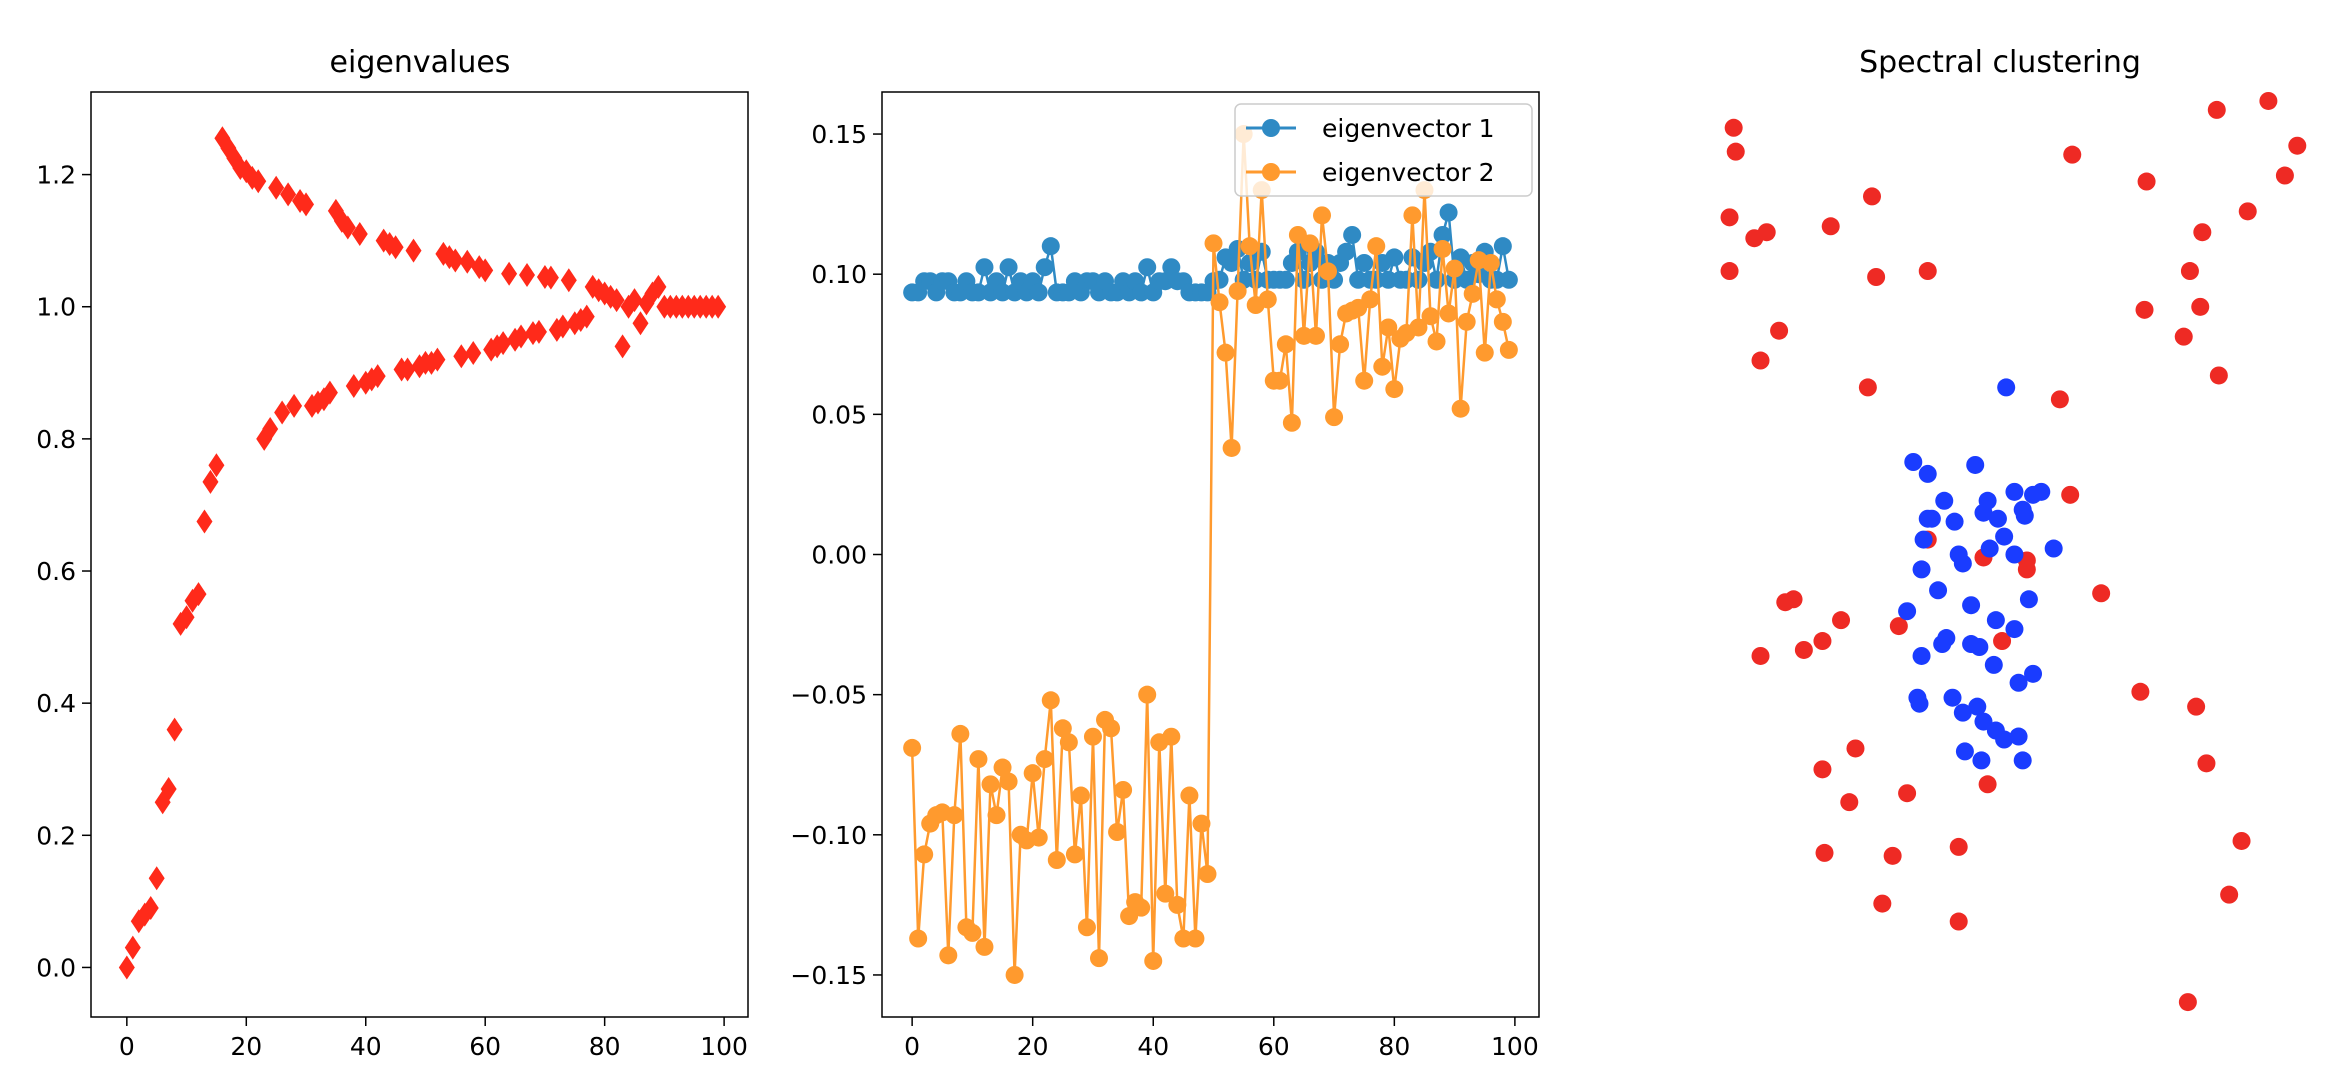  What do you see at coordinates (828, 975) in the screenshot?
I see `y-tick-label: −0.15` at bounding box center [828, 975].